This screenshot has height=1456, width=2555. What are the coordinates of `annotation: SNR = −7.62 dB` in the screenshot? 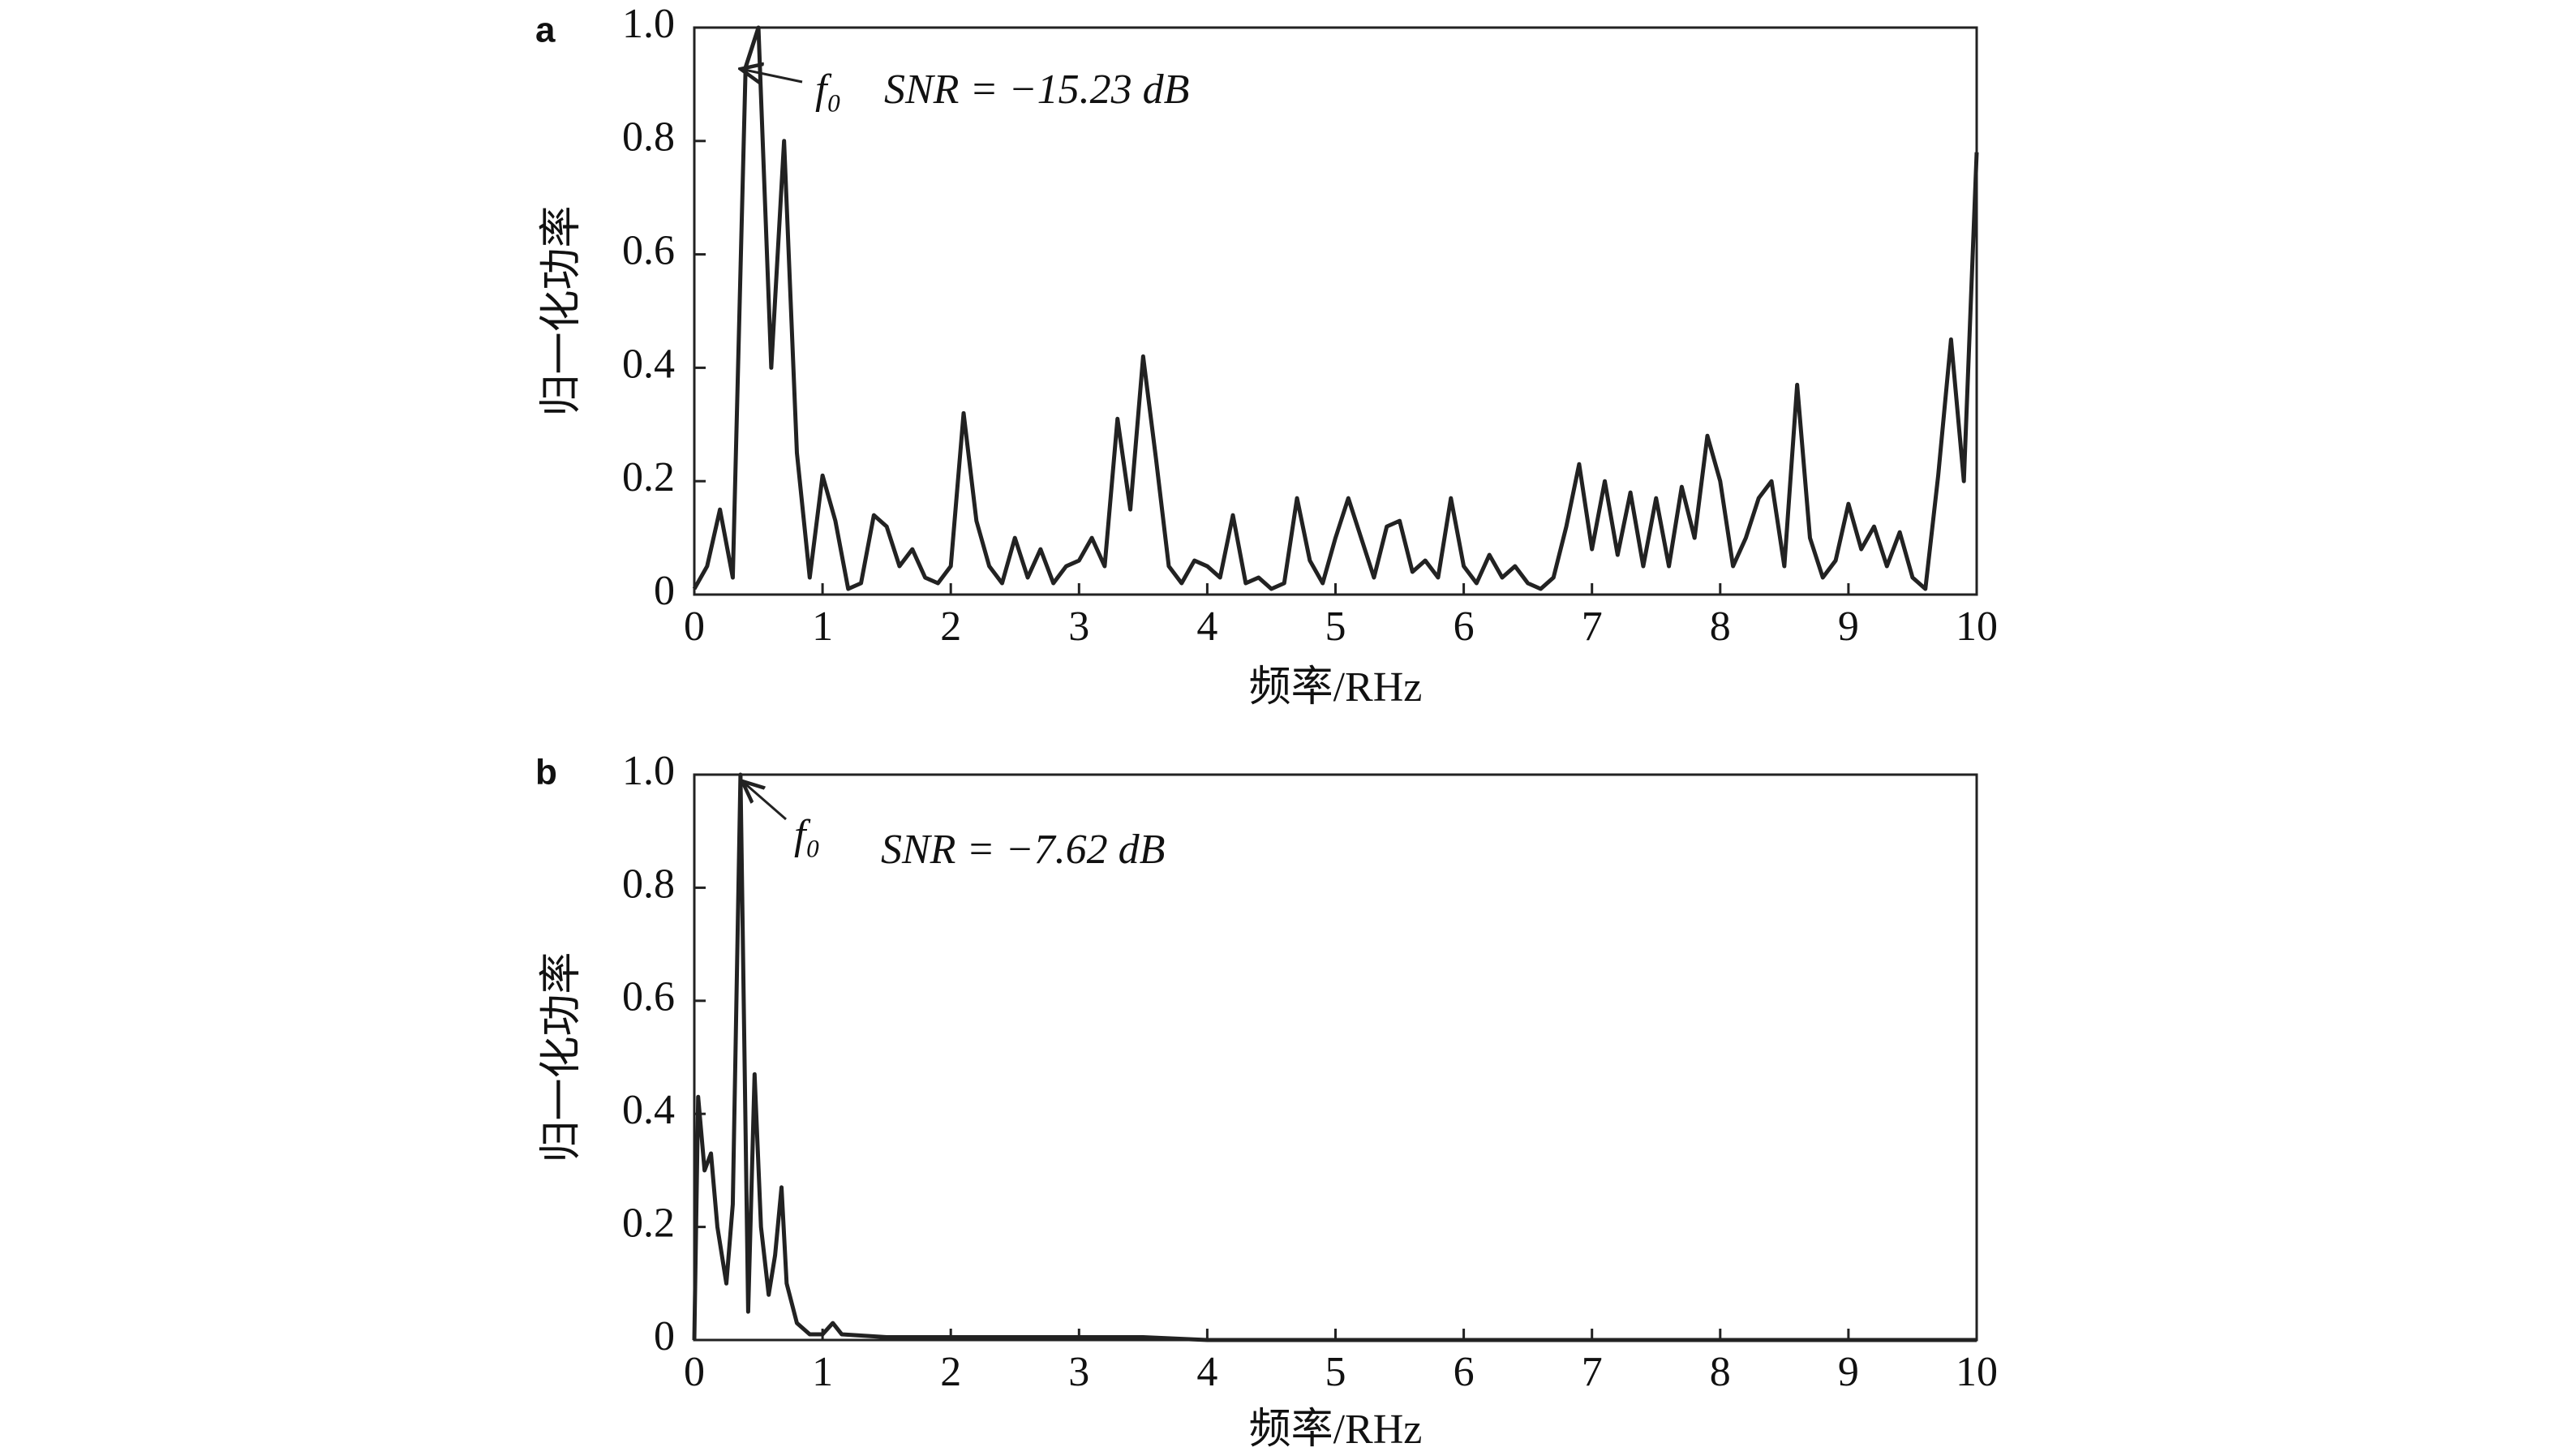 It's located at (1023, 850).